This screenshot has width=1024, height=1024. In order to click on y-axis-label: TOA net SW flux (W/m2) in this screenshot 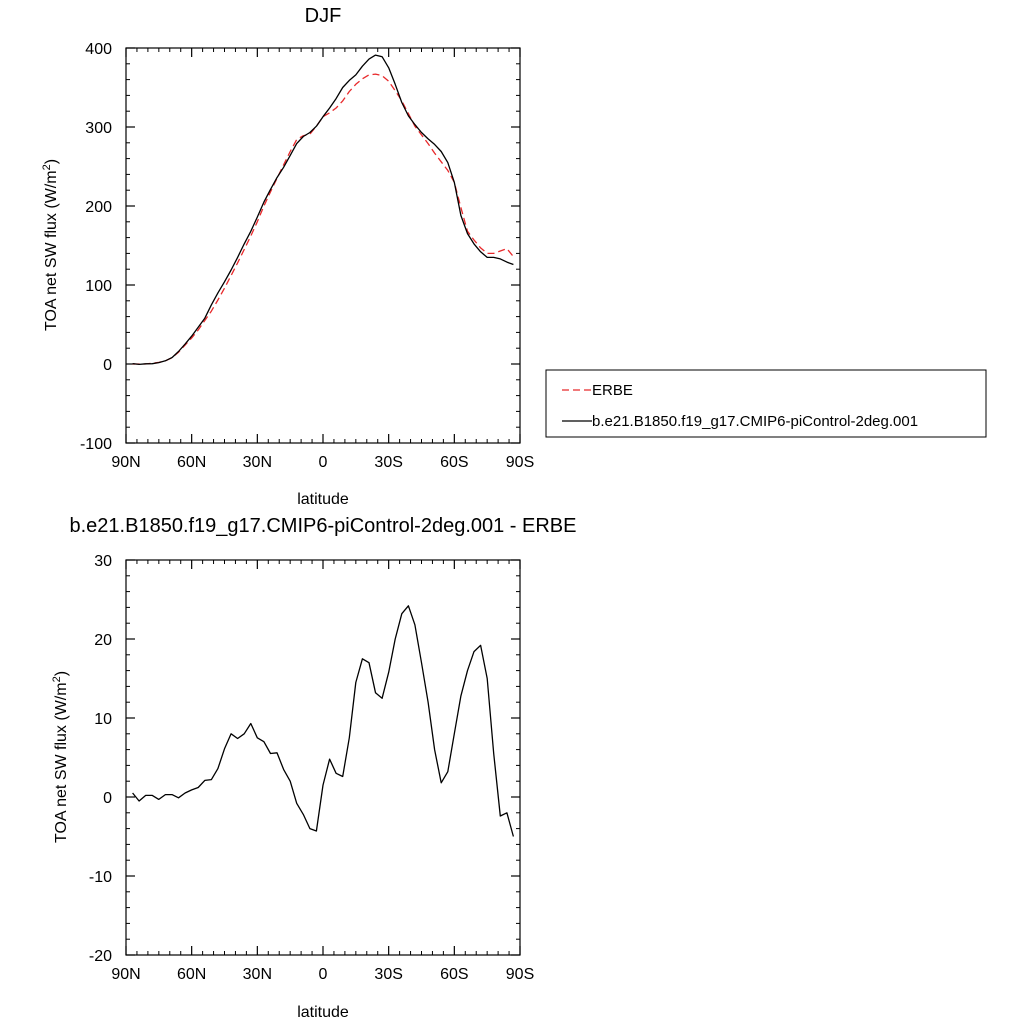, I will do `click(50, 245)`.